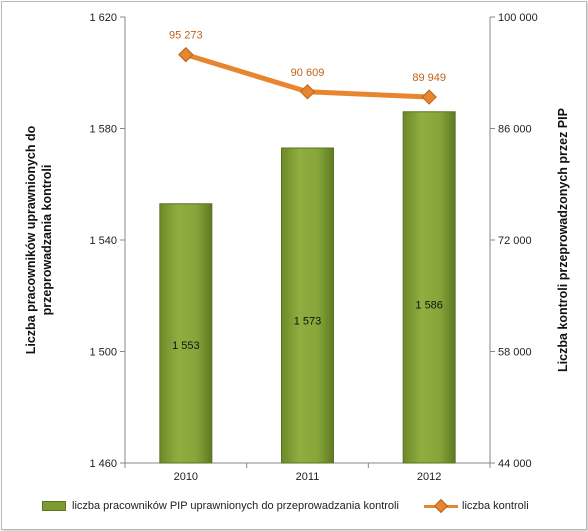 This screenshot has width=588, height=531. Describe the element at coordinates (54, 506) in the screenshot. I see `legend-bar-swatch` at that location.